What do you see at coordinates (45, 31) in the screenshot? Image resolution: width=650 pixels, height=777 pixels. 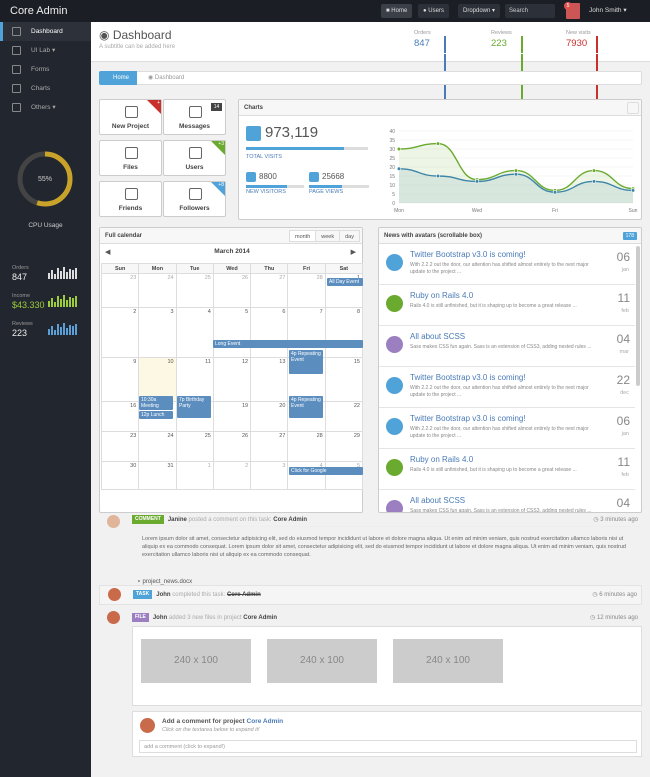 I see `sidebar-item-dashboard: Dashboard` at bounding box center [45, 31].